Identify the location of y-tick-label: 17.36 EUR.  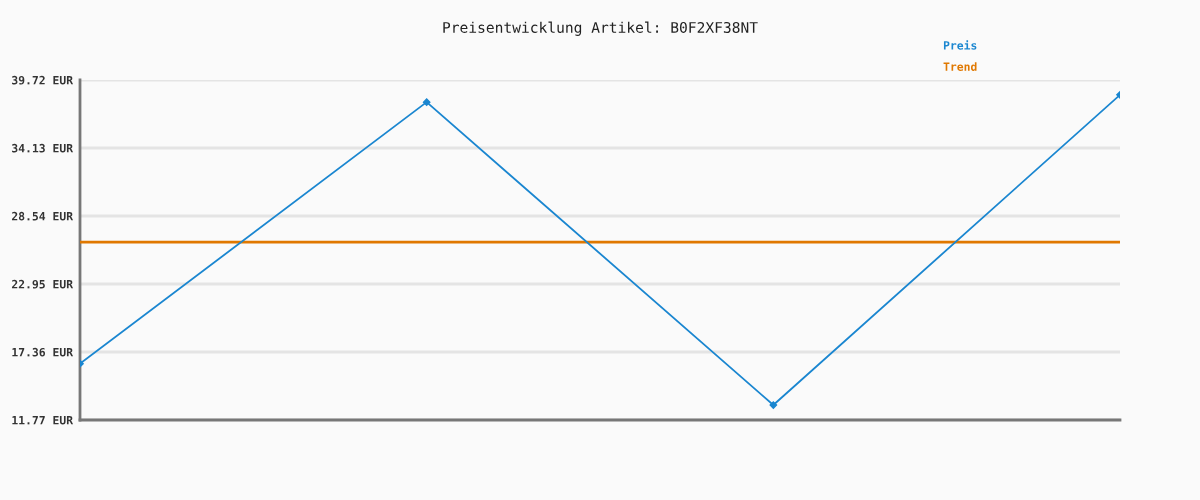
(43, 352).